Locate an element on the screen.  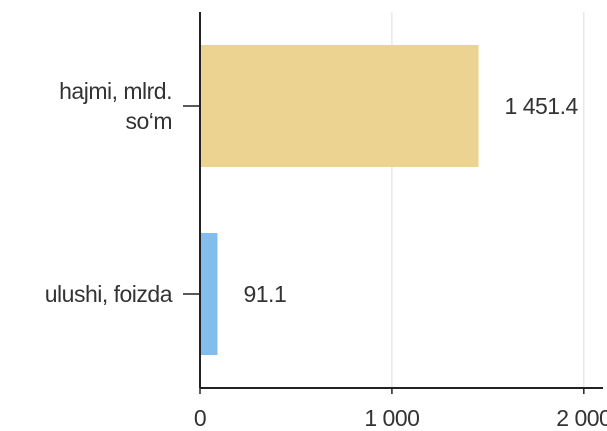
y-tick-label: hajmi, mlrd. so‘m is located at coordinates (115, 106).